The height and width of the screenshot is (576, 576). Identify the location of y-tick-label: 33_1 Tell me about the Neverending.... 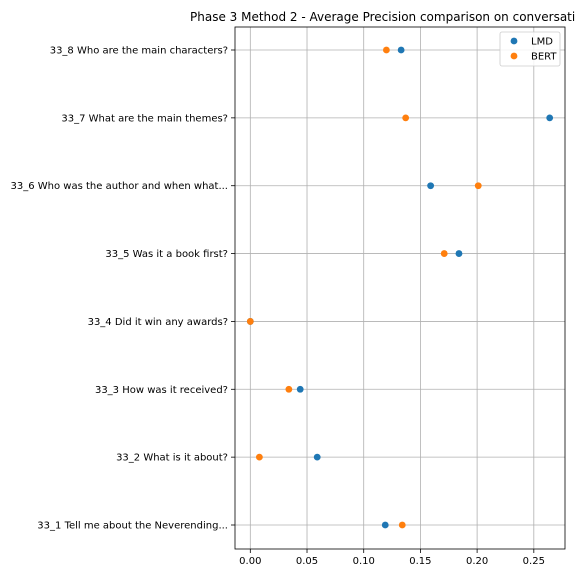
(132, 526).